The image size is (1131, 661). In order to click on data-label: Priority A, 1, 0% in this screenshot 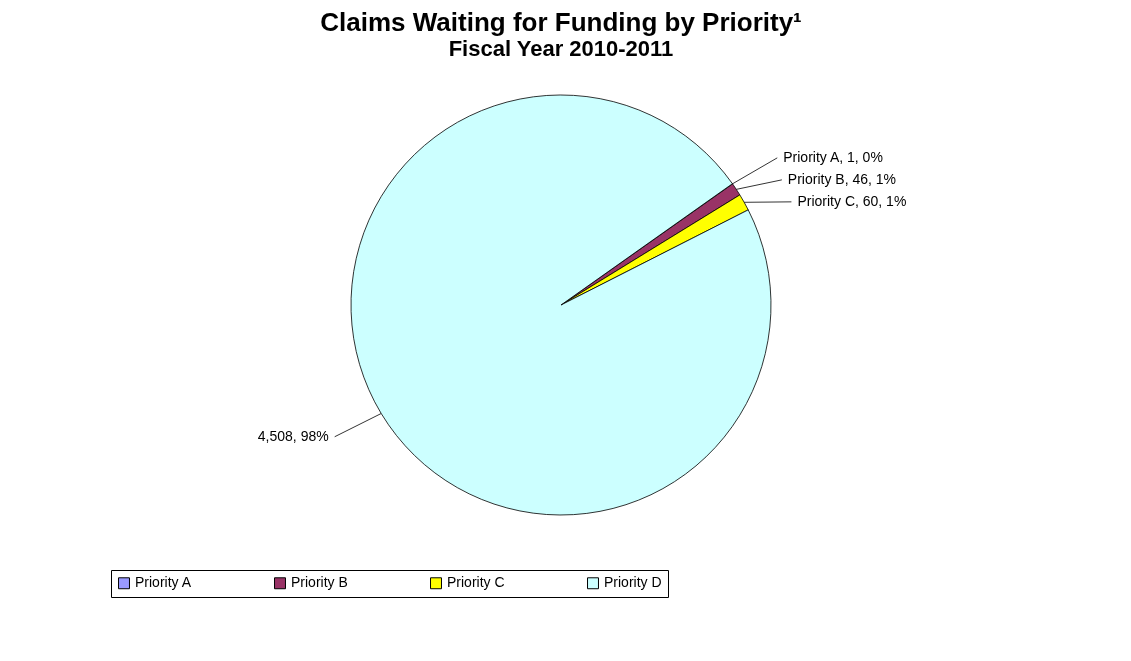, I will do `click(833, 156)`.